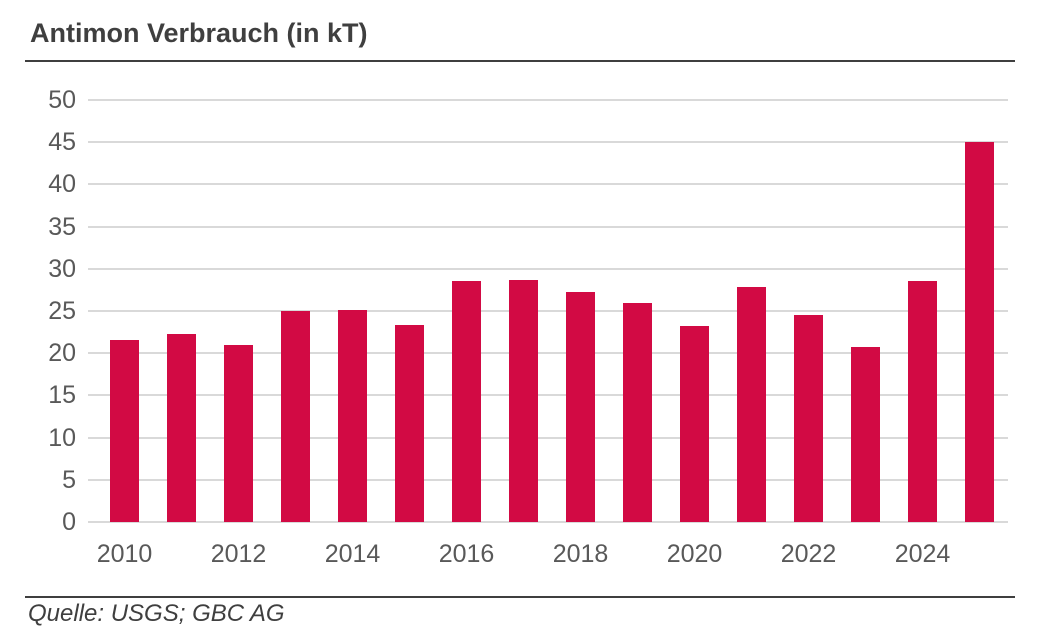  I want to click on title-divider, so click(520, 61).